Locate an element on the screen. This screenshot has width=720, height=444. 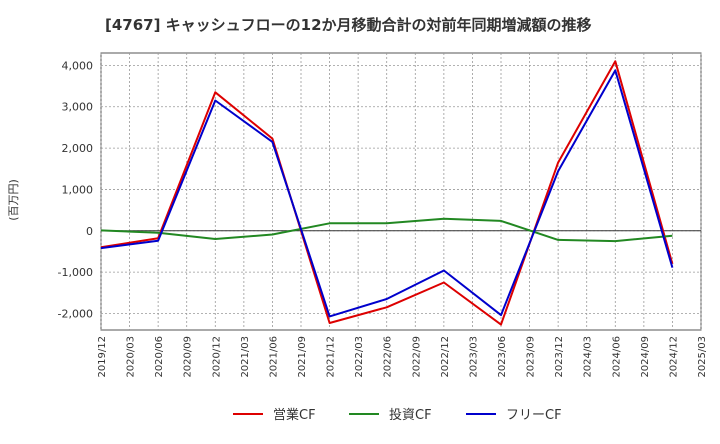
x-tick-label: 2022/03 is located at coordinates (359, 357).